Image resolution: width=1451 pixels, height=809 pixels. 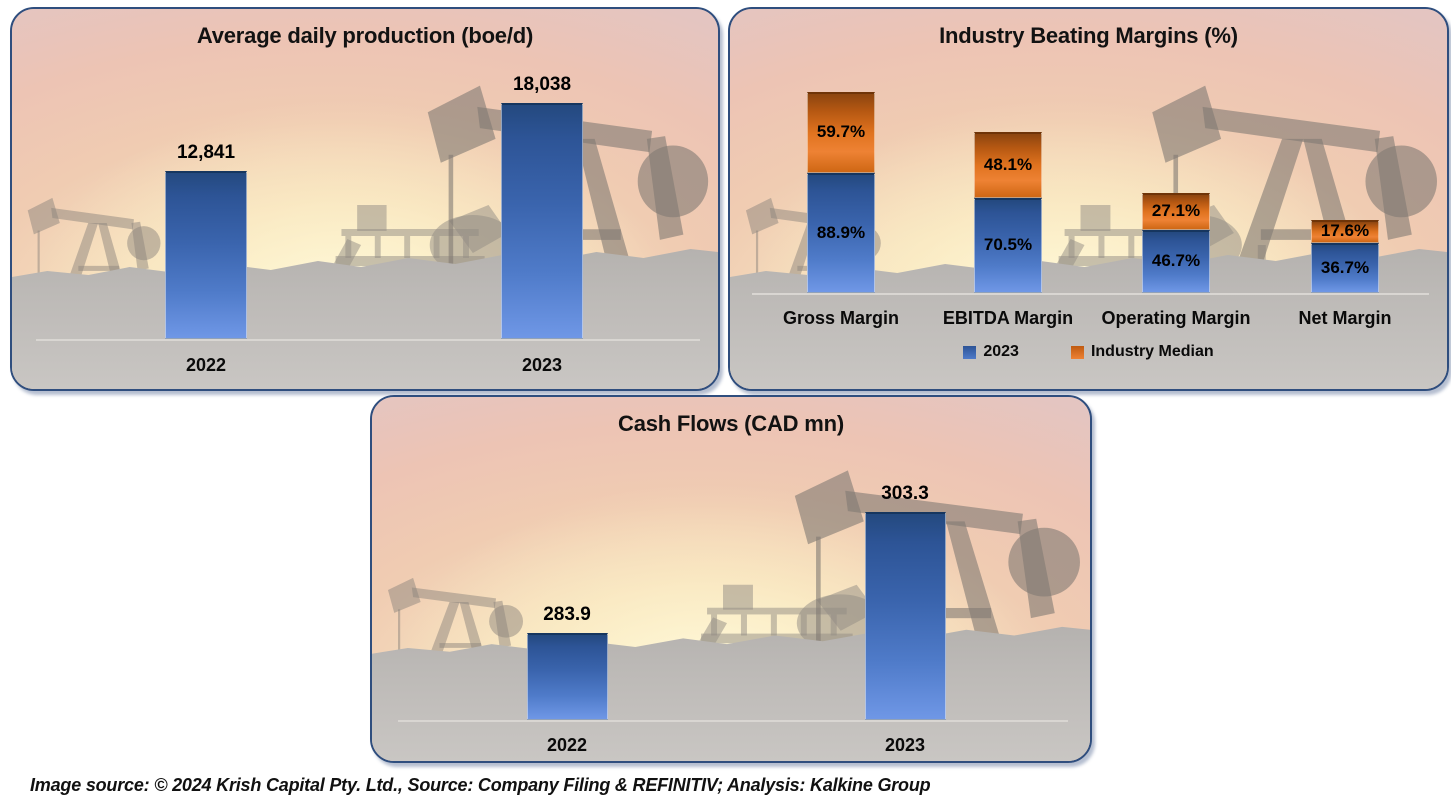 What do you see at coordinates (1001, 351) in the screenshot?
I see `legend-label: 2023` at bounding box center [1001, 351].